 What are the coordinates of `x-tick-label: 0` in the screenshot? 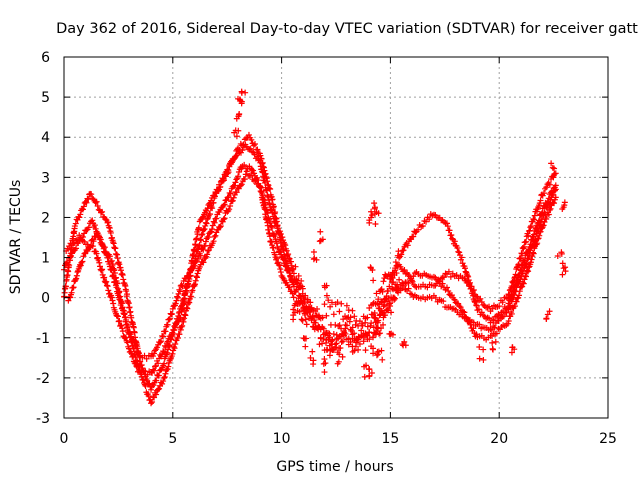 It's located at (64, 439).